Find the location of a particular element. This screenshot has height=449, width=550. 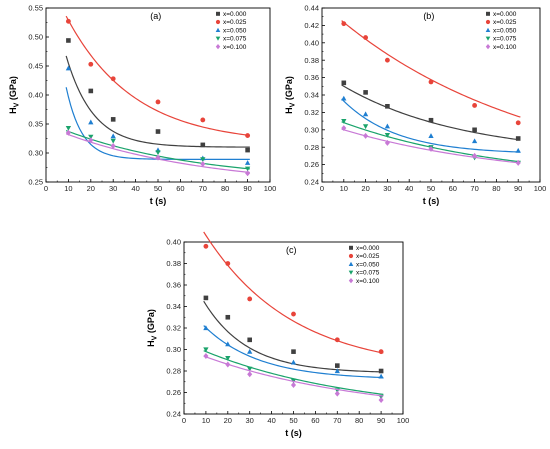

y-tick-label: 0.28 is located at coordinates (311, 147).